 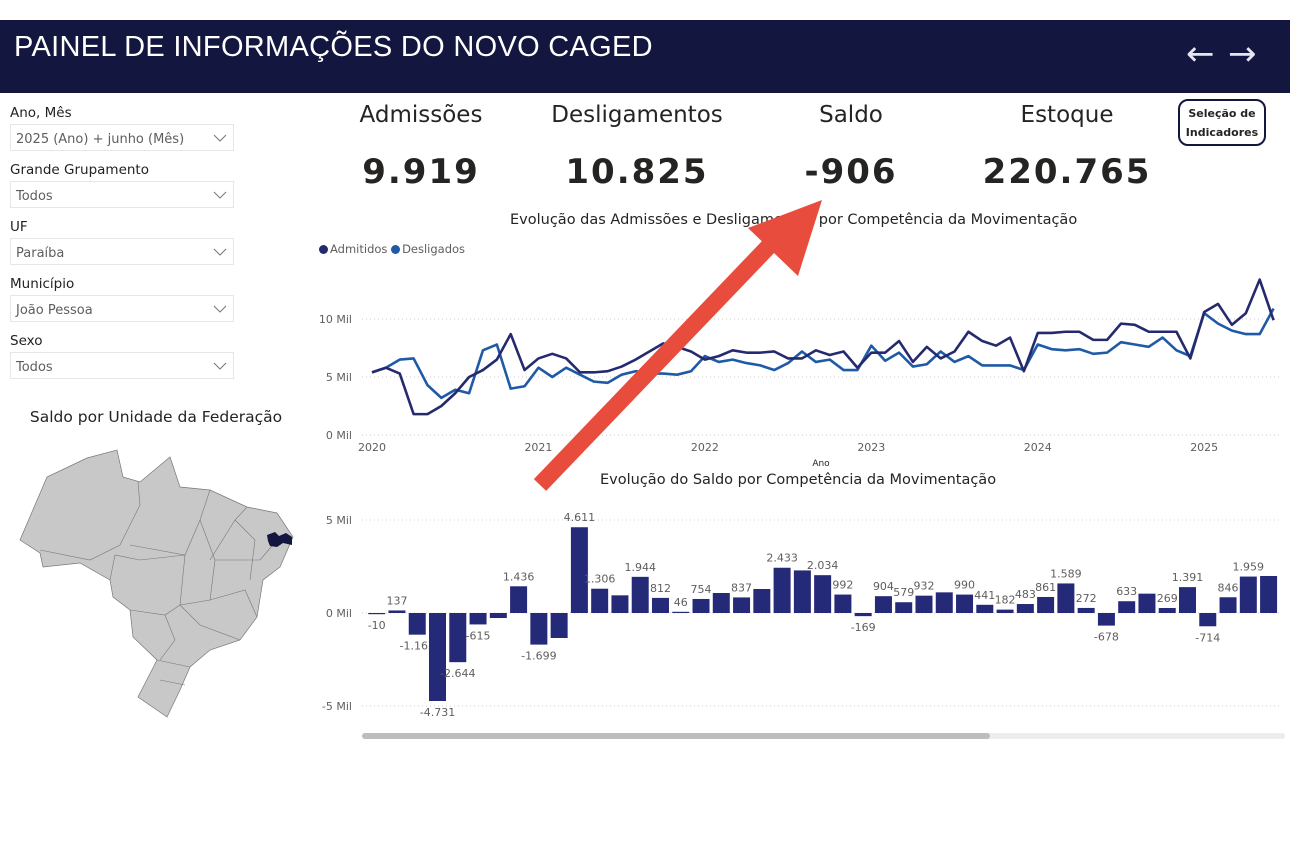 What do you see at coordinates (782, 558) in the screenshot?
I see `bar-data-label: 2.433` at bounding box center [782, 558].